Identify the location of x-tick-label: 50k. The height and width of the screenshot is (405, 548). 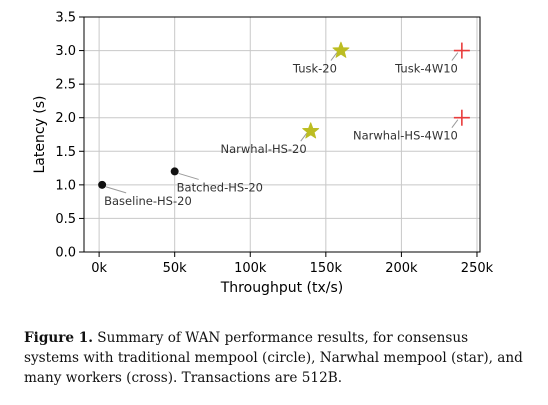
(175, 268).